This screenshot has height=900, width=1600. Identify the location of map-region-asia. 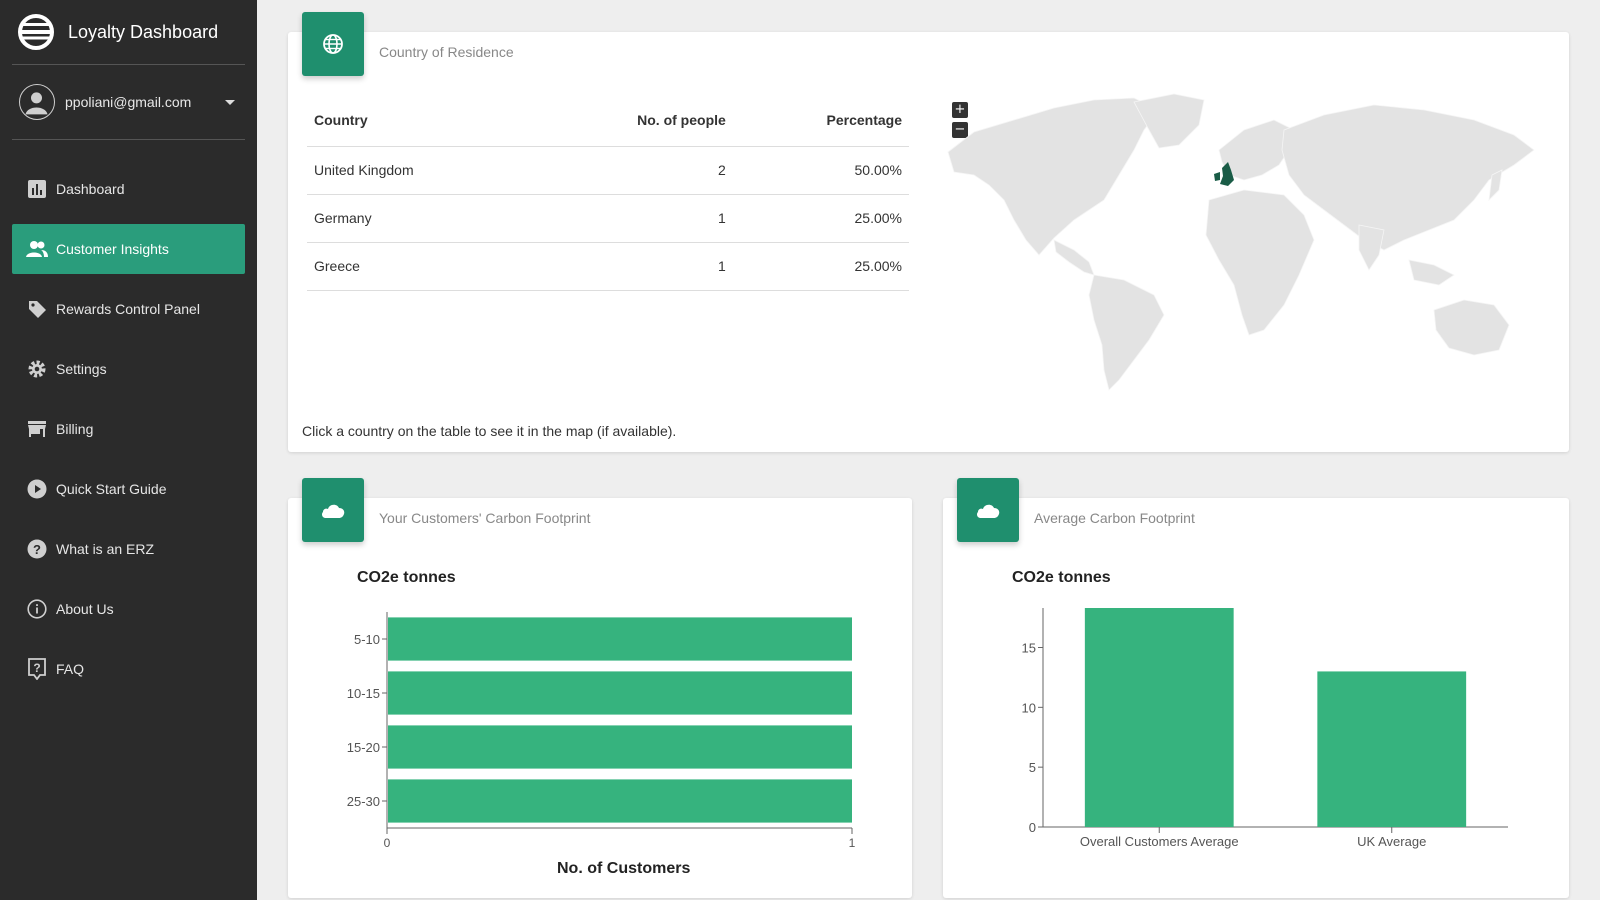
(1408, 177).